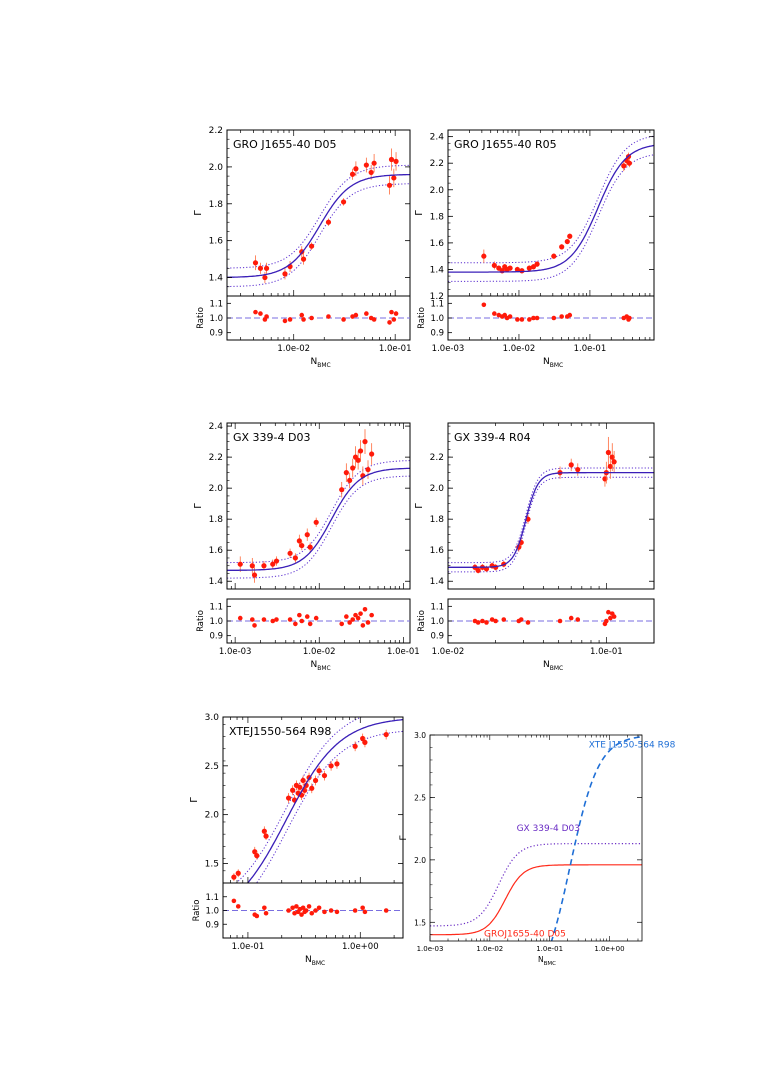 This screenshot has width=763, height=1080. Describe the element at coordinates (489, 949) in the screenshot. I see `x-tick-label: 1.0e-02` at that location.